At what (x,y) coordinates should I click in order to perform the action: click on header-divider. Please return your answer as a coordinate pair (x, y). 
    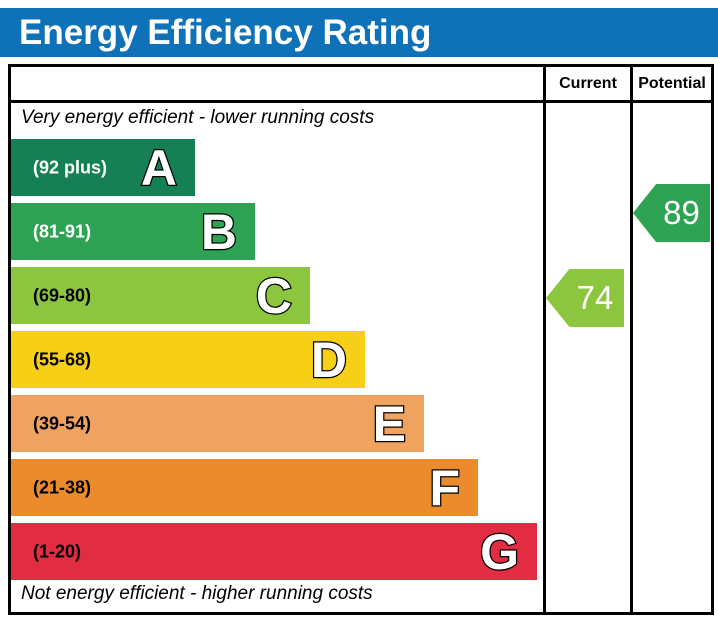
    Looking at the image, I should click on (361, 101).